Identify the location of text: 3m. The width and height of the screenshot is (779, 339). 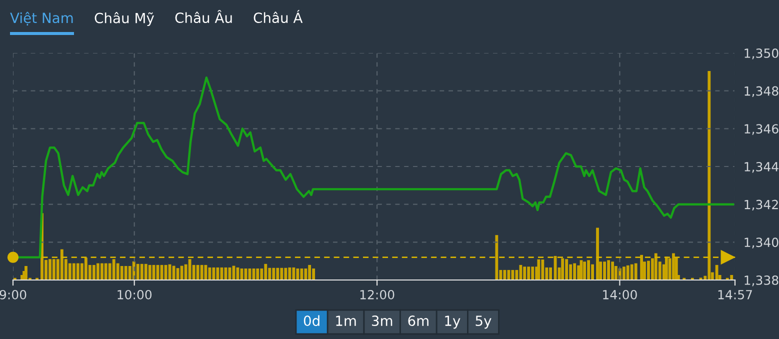
(382, 321).